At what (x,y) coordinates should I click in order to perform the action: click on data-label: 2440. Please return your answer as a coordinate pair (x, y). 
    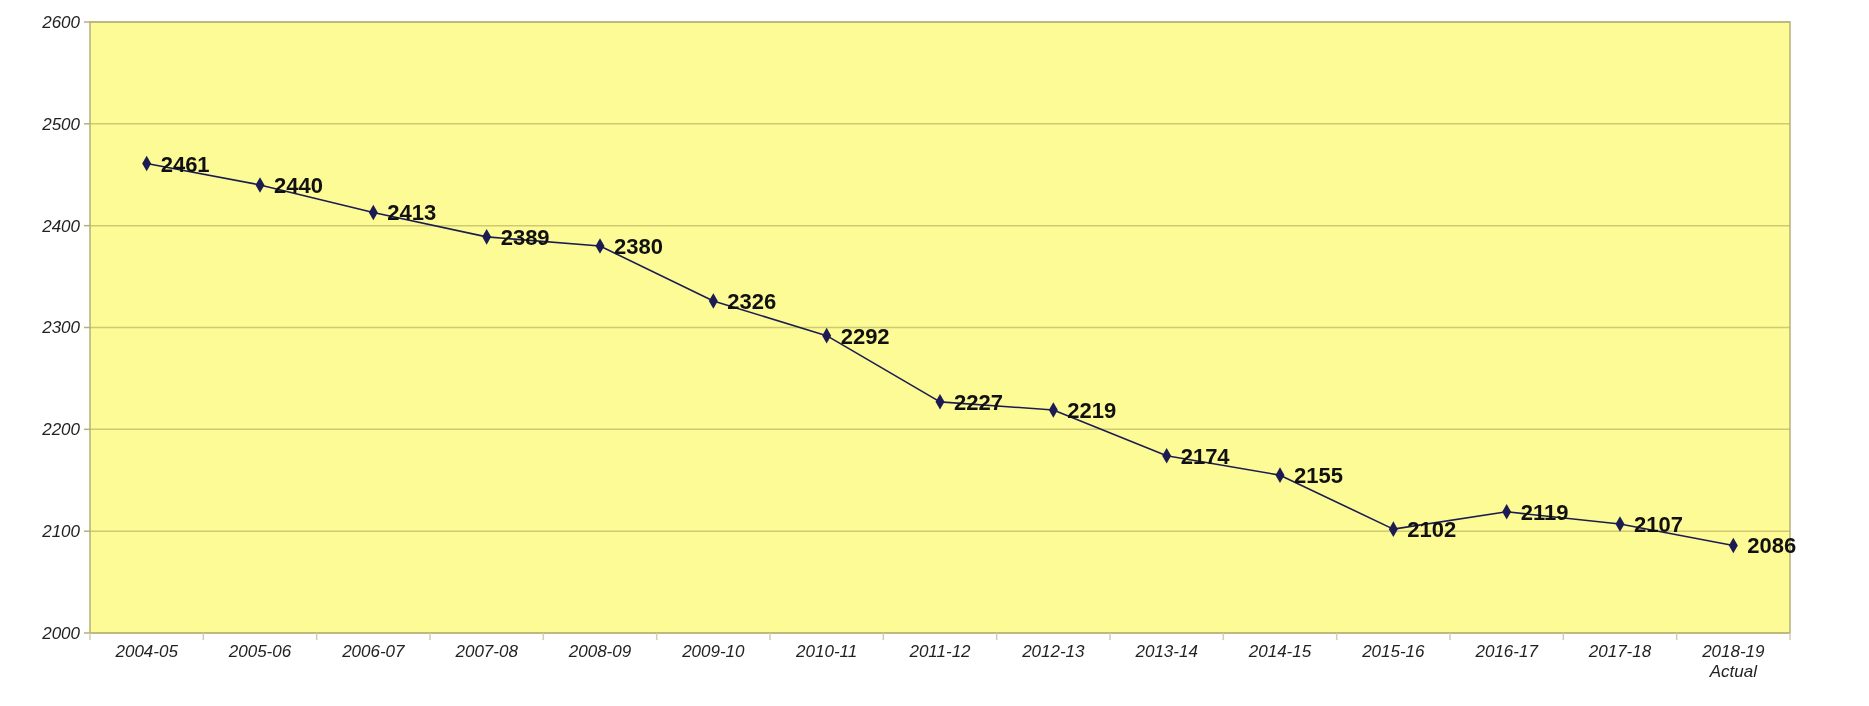
    Looking at the image, I should click on (298, 185).